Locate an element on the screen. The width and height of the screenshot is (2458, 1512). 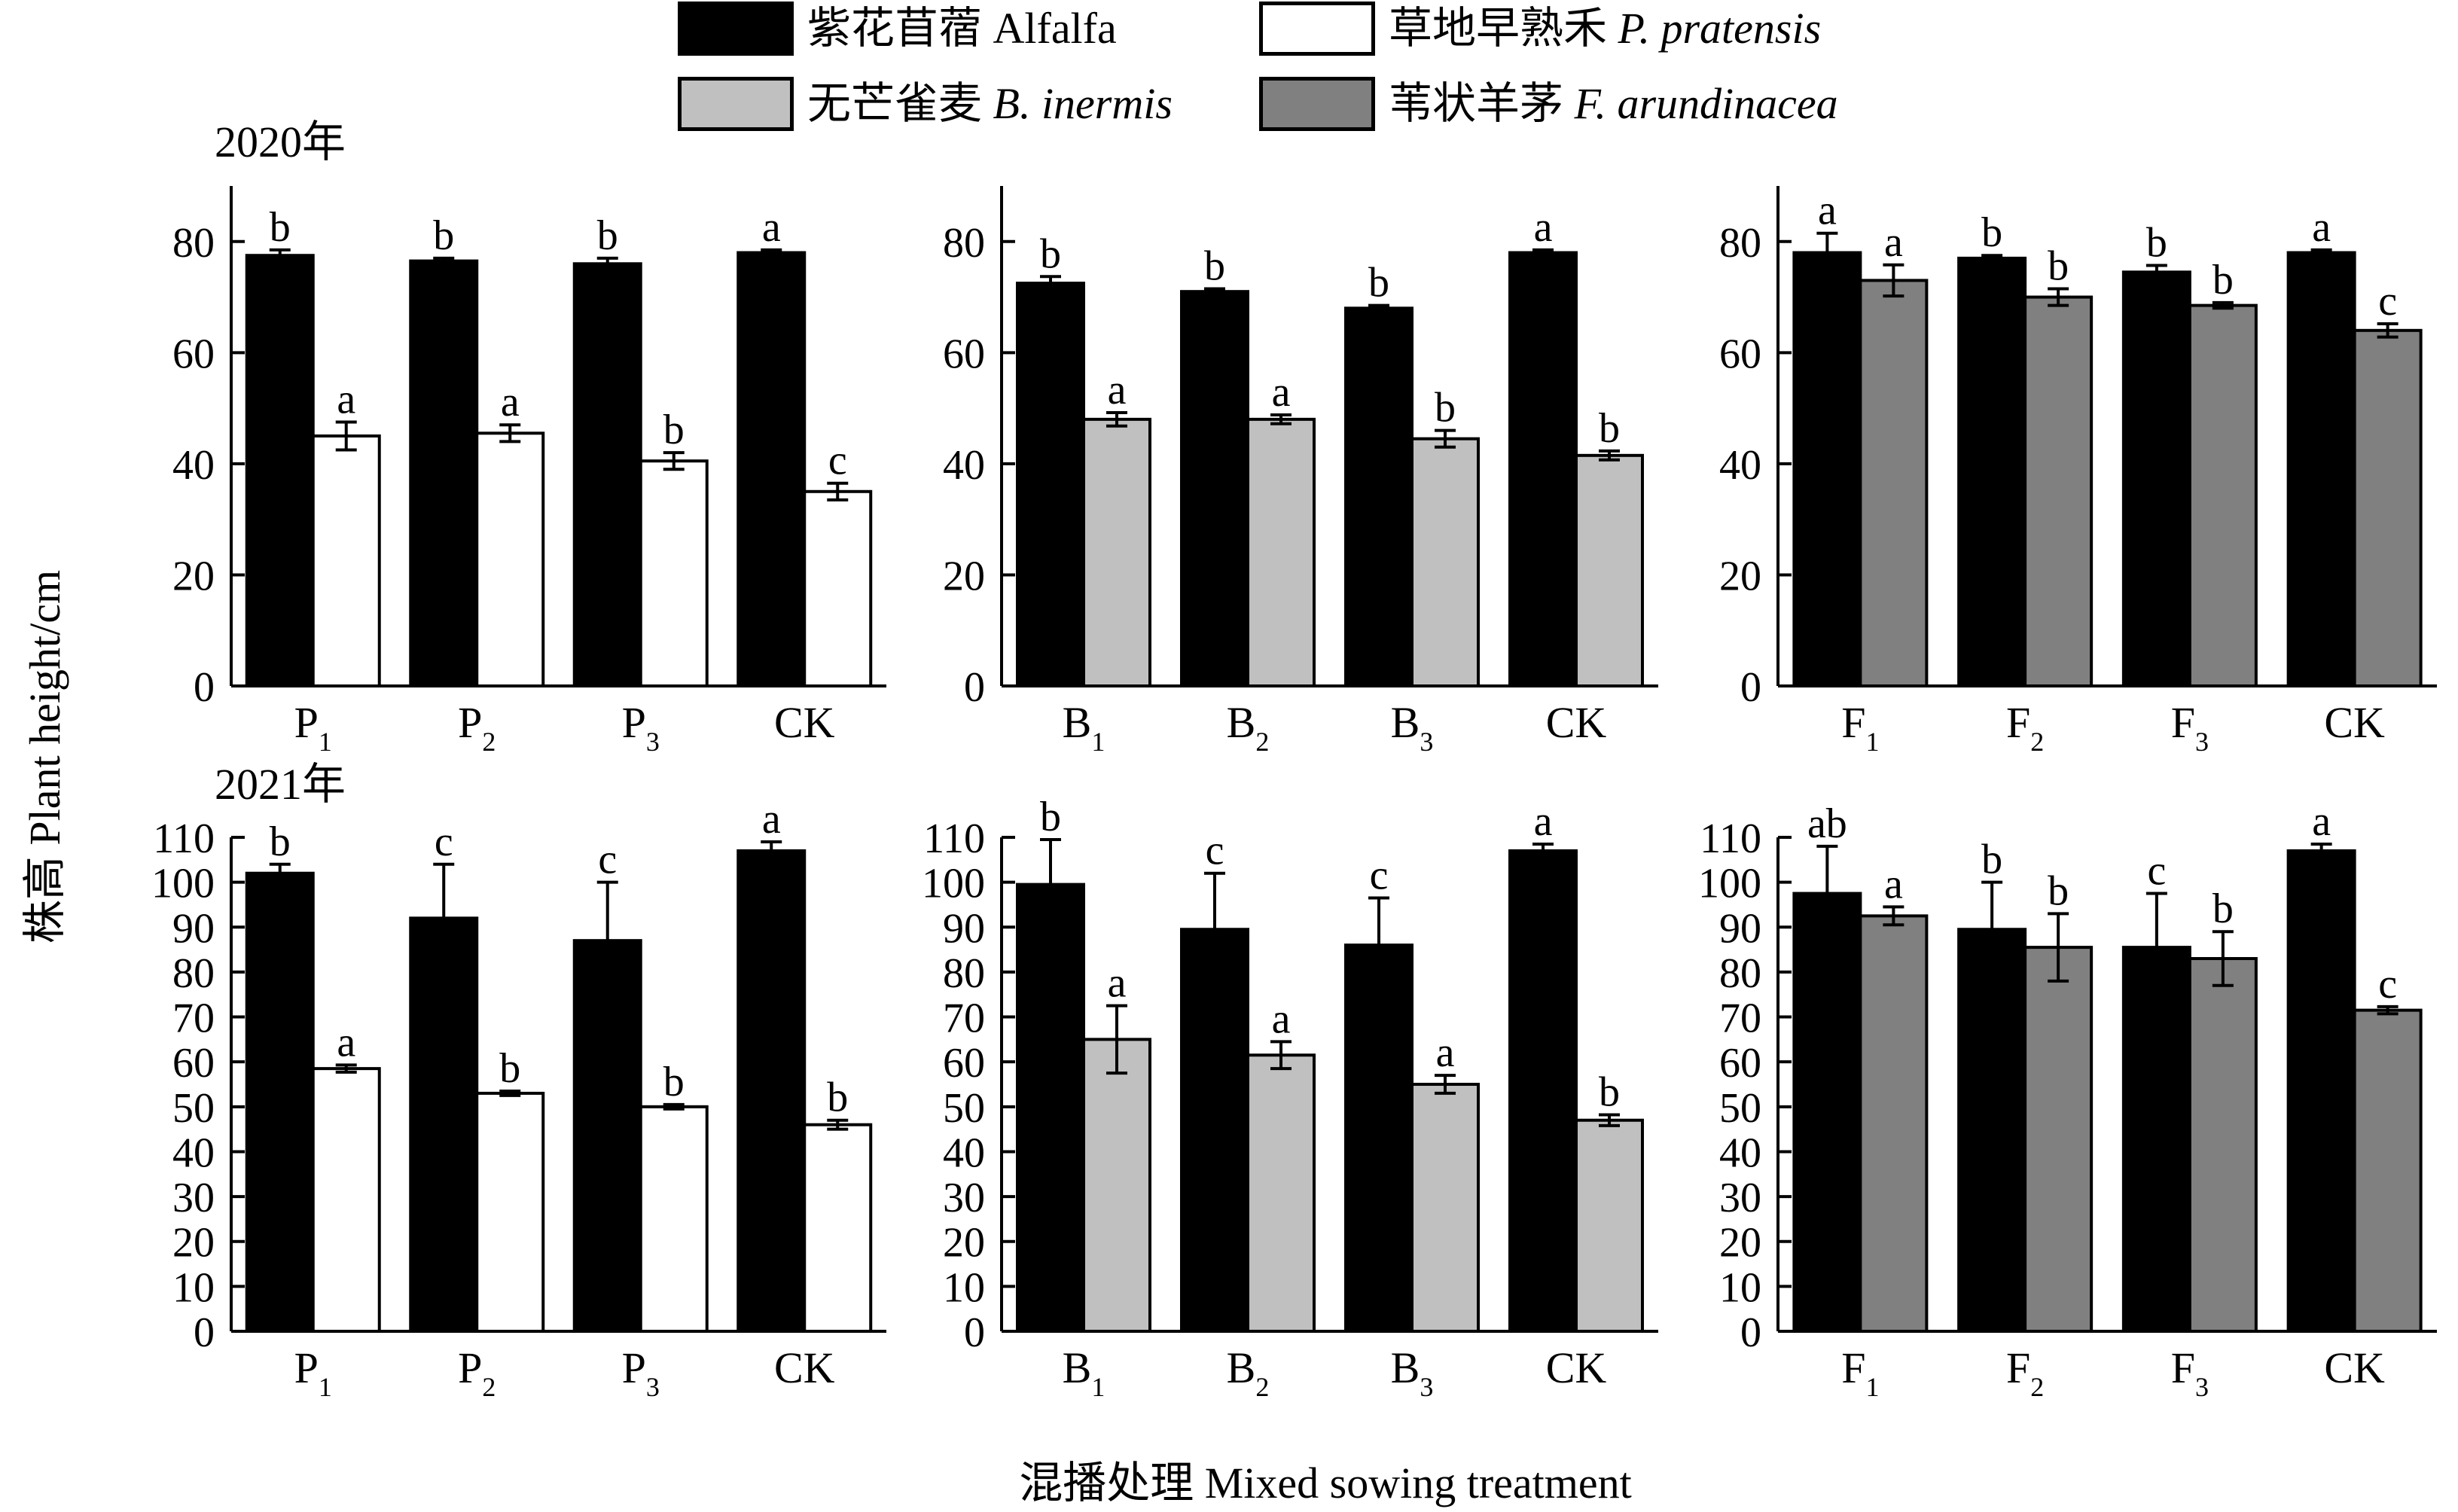
x-axis-label: 混播处理 Mixed sowing treatment is located at coordinates (1325, 1483).